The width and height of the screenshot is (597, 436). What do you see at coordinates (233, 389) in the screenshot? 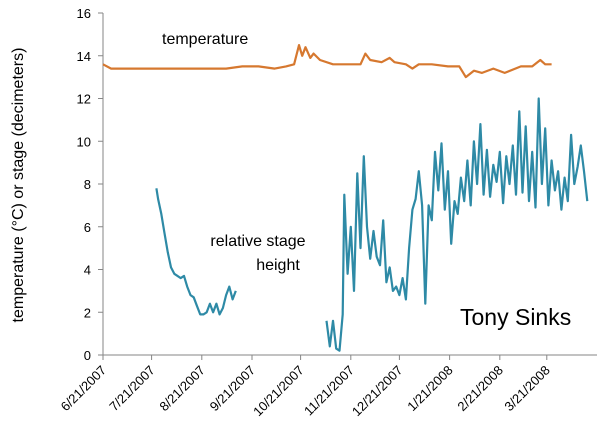
I see `x-tick-label: 9/21/2007` at bounding box center [233, 389].